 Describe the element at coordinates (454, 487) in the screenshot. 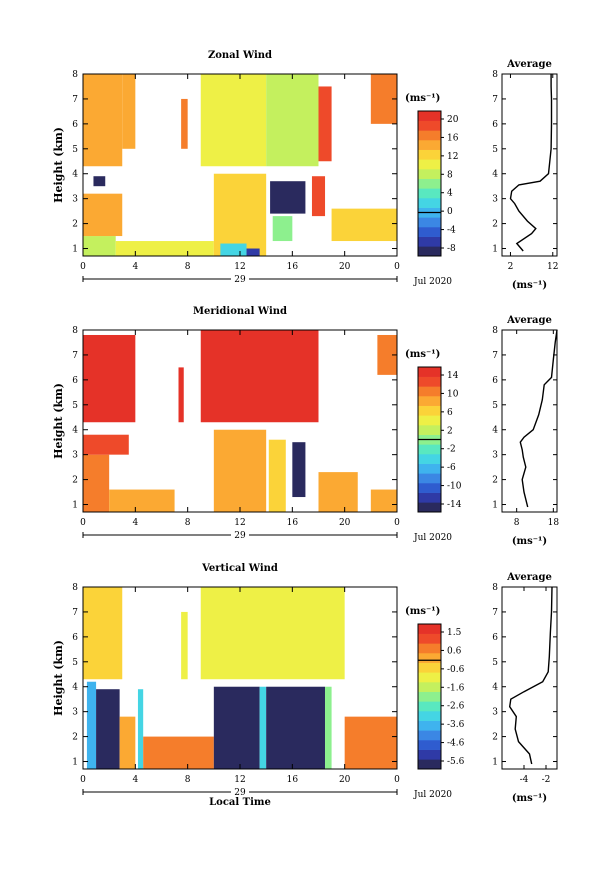

I see `colorbar-tick-label: -10` at that location.